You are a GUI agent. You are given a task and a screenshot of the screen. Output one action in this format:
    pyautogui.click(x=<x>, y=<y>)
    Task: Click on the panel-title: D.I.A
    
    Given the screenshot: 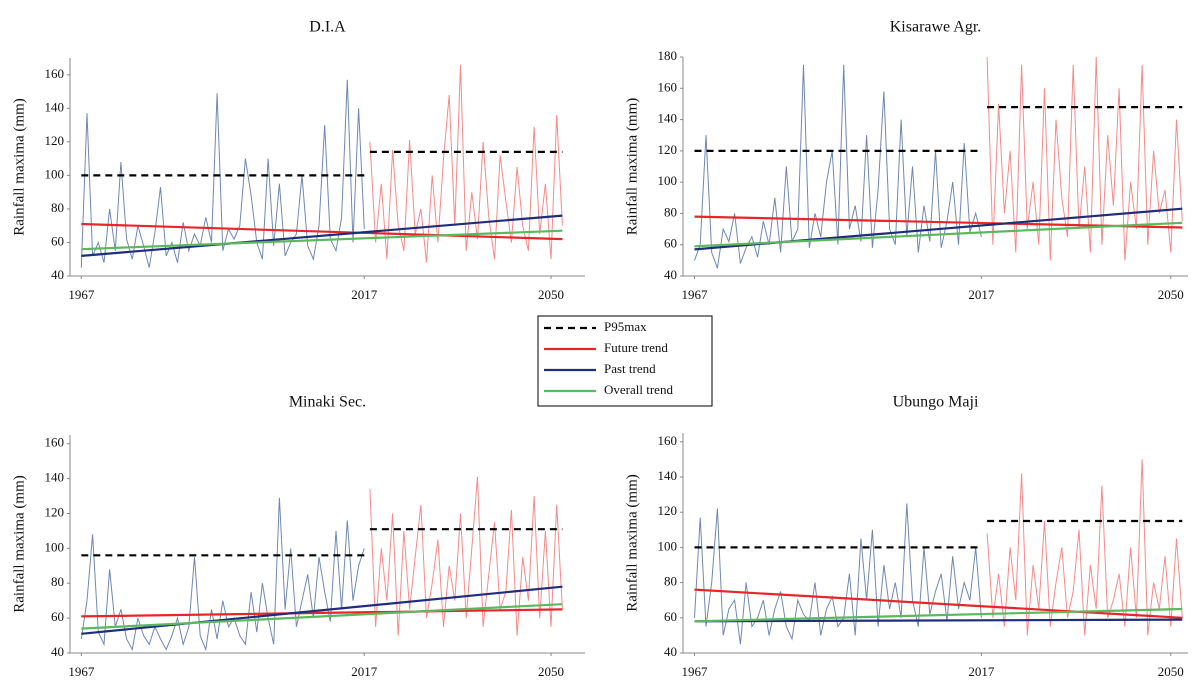 What is the action you would take?
    pyautogui.click(x=327, y=27)
    